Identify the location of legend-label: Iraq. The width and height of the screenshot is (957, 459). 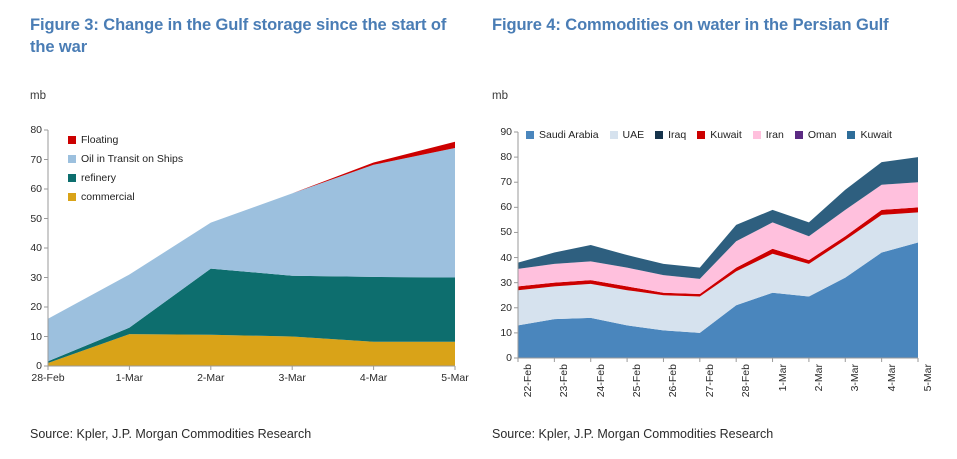
(677, 135).